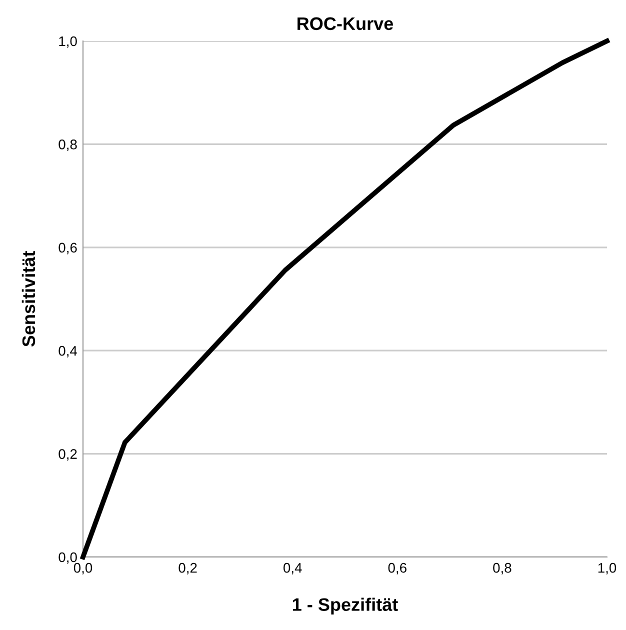  Describe the element at coordinates (29, 299) in the screenshot. I see `y-axis-title: Sensitivität` at that location.